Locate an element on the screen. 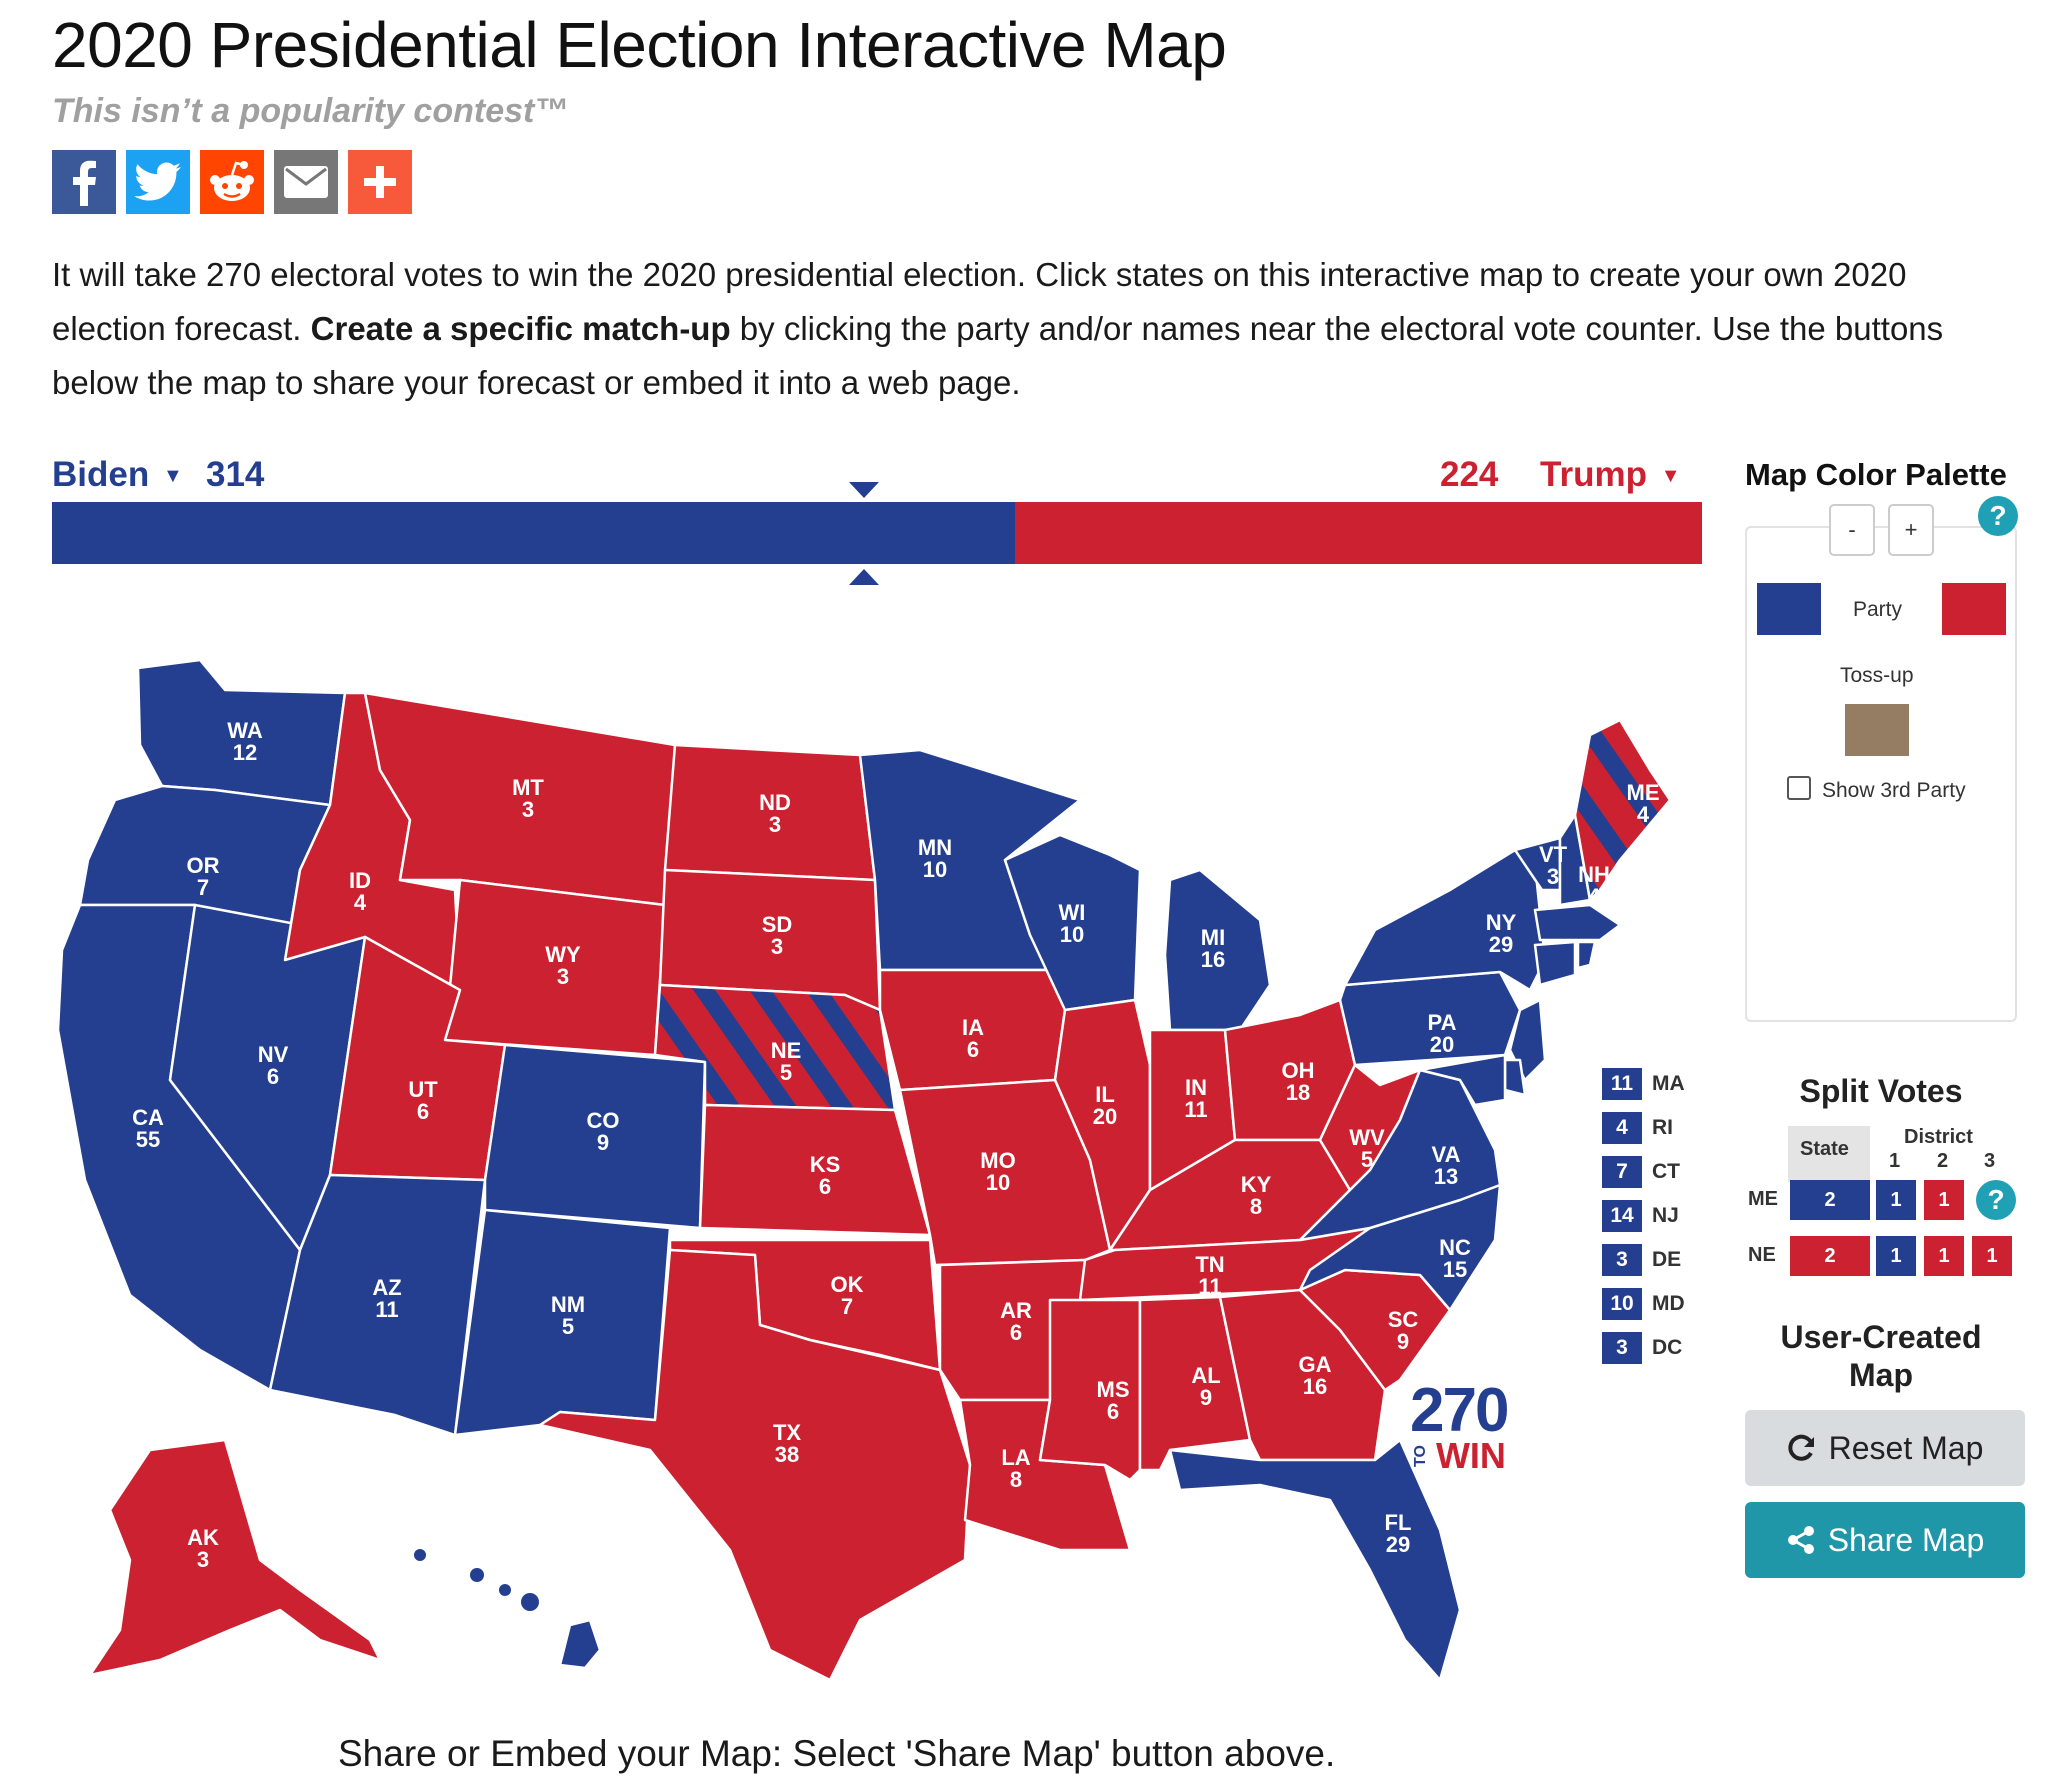  split-row-ne-label: NE is located at coordinates (1762, 1255).